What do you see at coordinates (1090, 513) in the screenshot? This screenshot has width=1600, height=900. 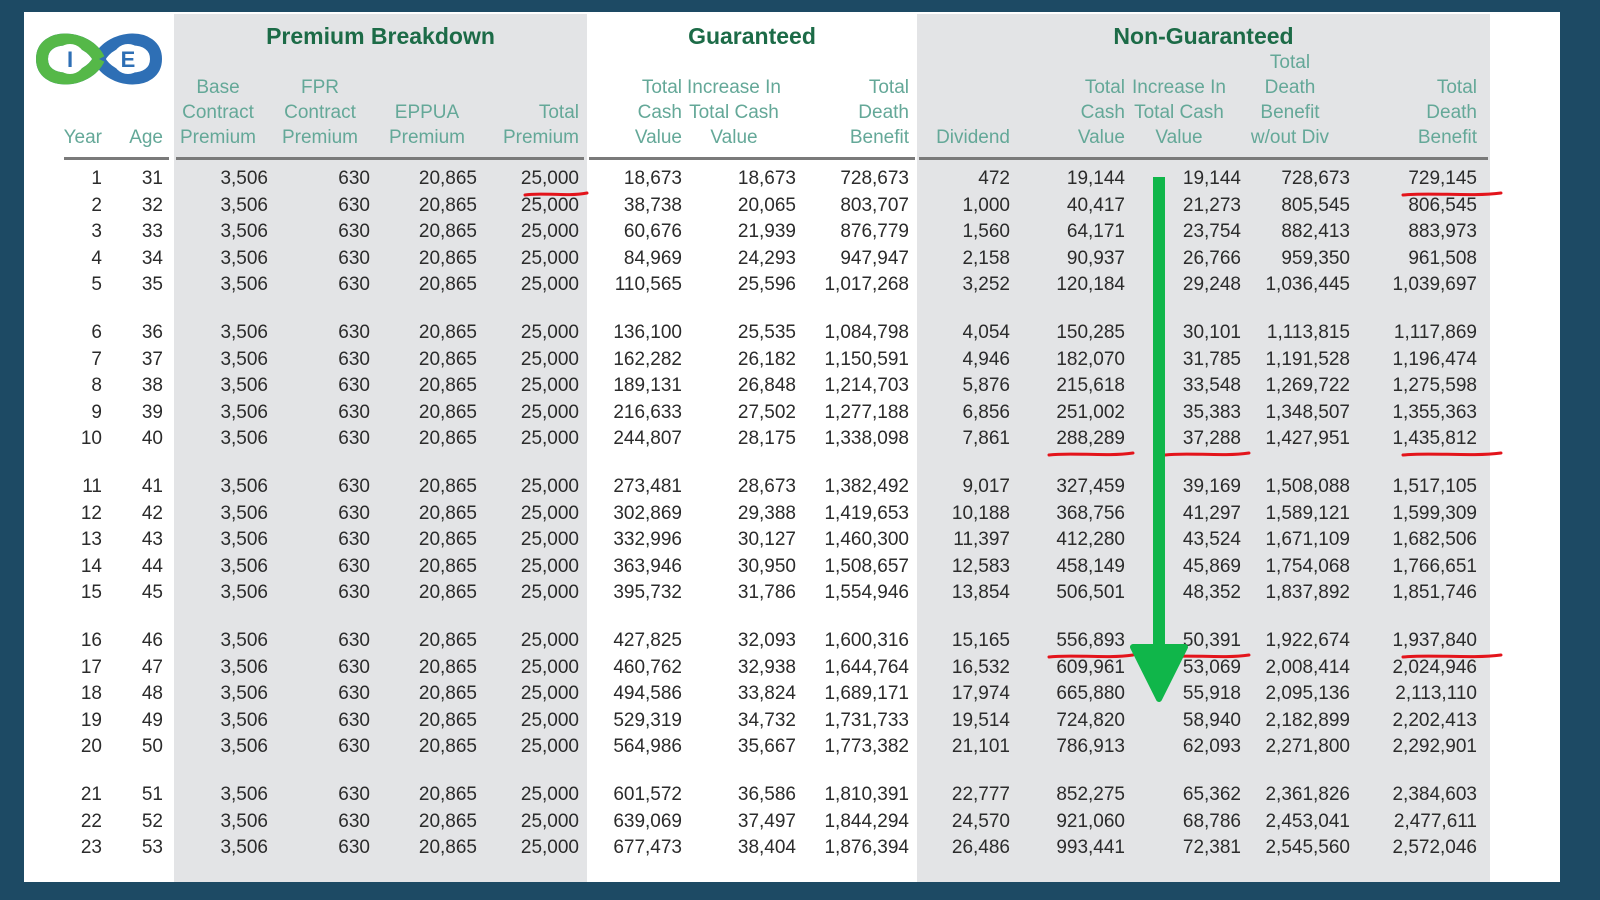 I see `cell-ng-cash: 368,756` at bounding box center [1090, 513].